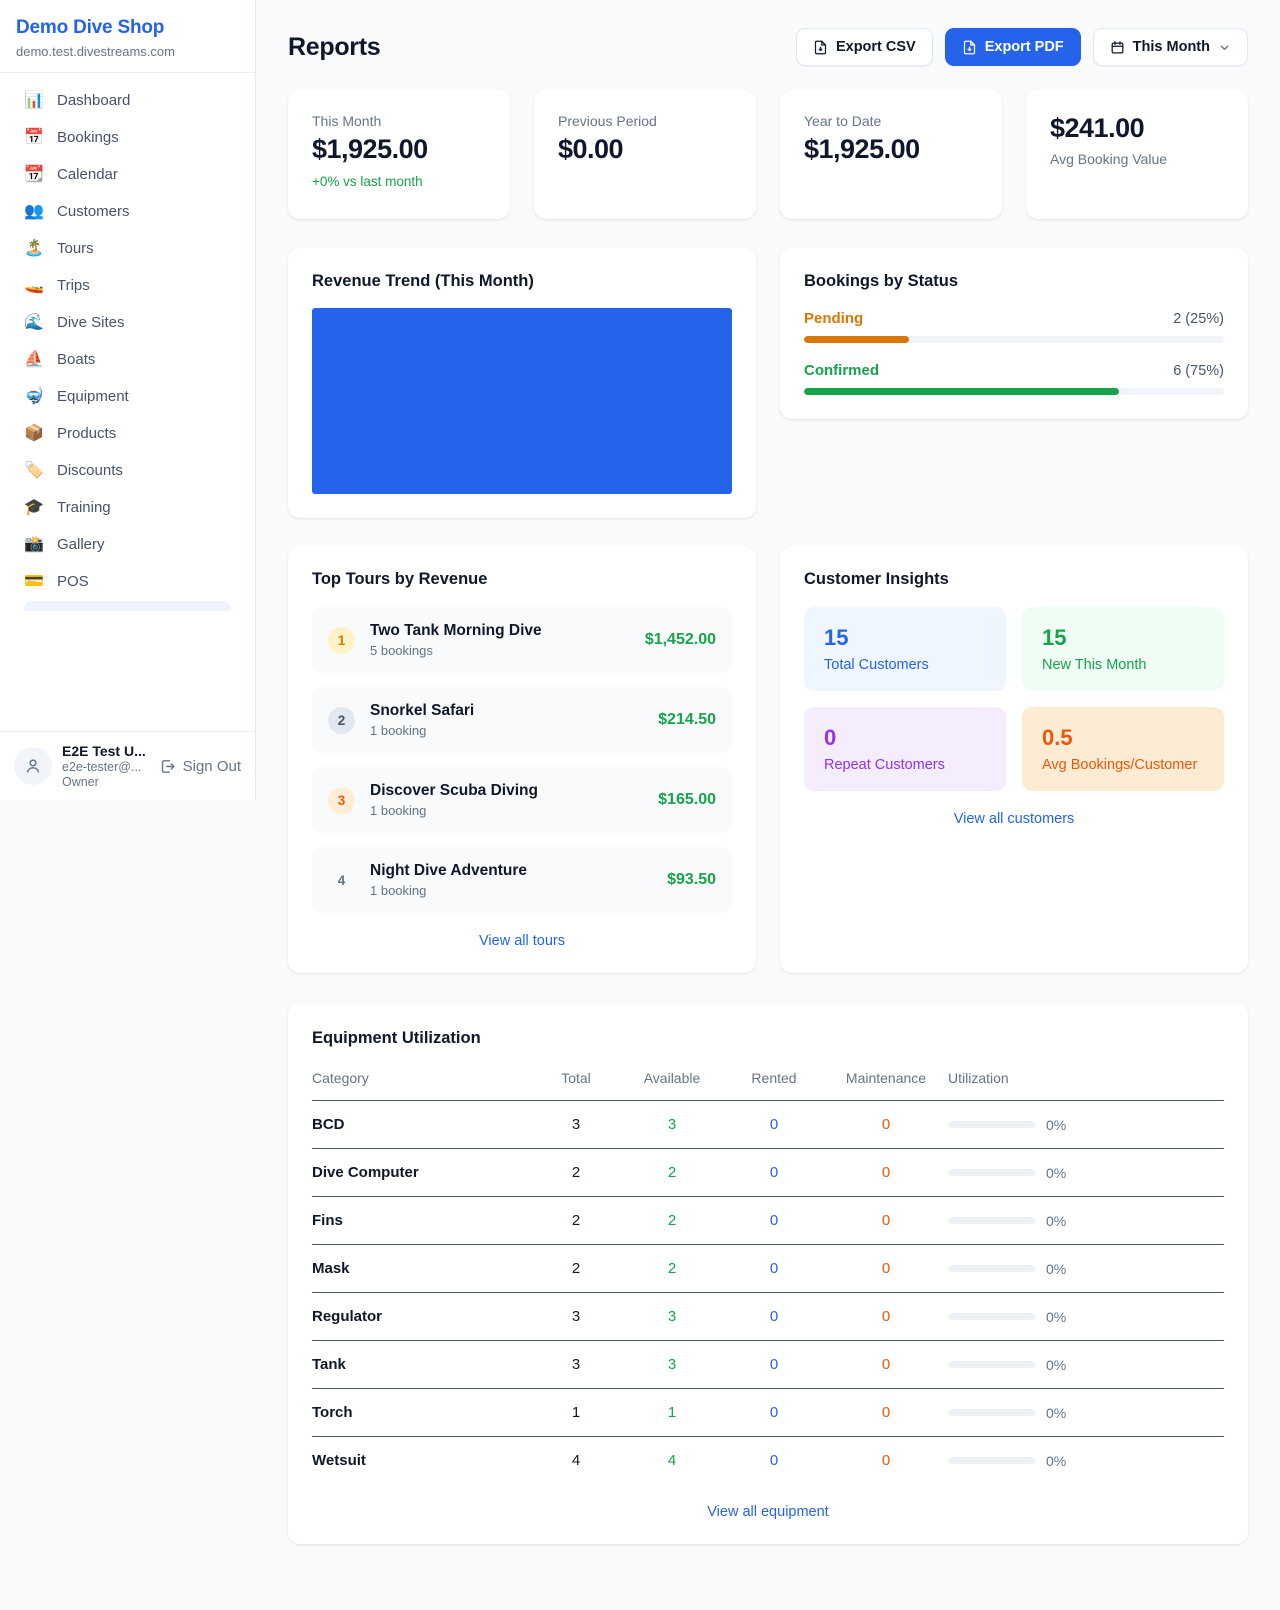  I want to click on stat-card-previous-period: Previous Period $0.00, so click(645, 154).